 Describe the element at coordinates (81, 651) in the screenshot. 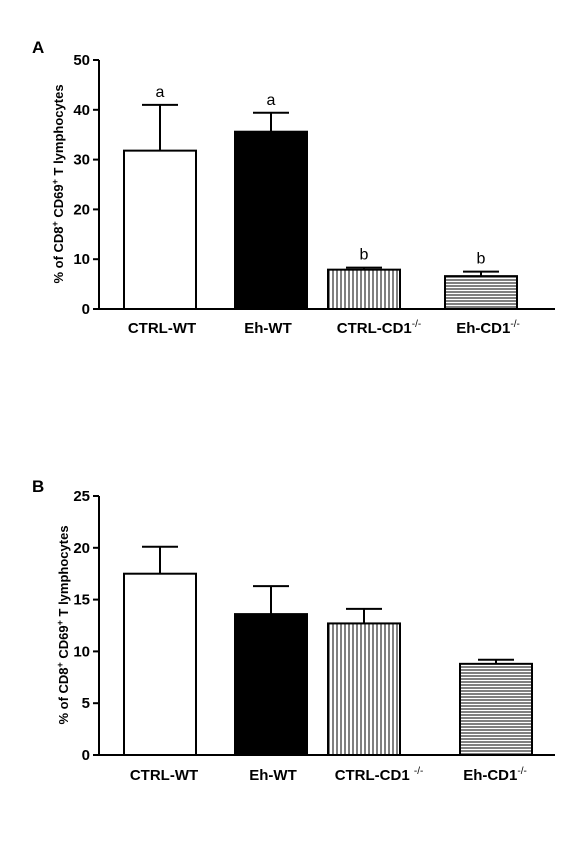

I see `panel-b-y-tick-label: 10` at that location.